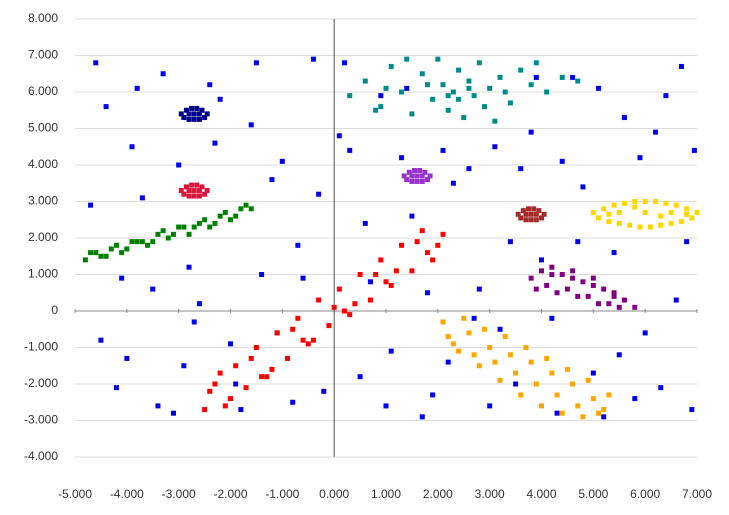 The image size is (729, 515). I want to click on y-tick-label: 5.000, so click(43, 128).